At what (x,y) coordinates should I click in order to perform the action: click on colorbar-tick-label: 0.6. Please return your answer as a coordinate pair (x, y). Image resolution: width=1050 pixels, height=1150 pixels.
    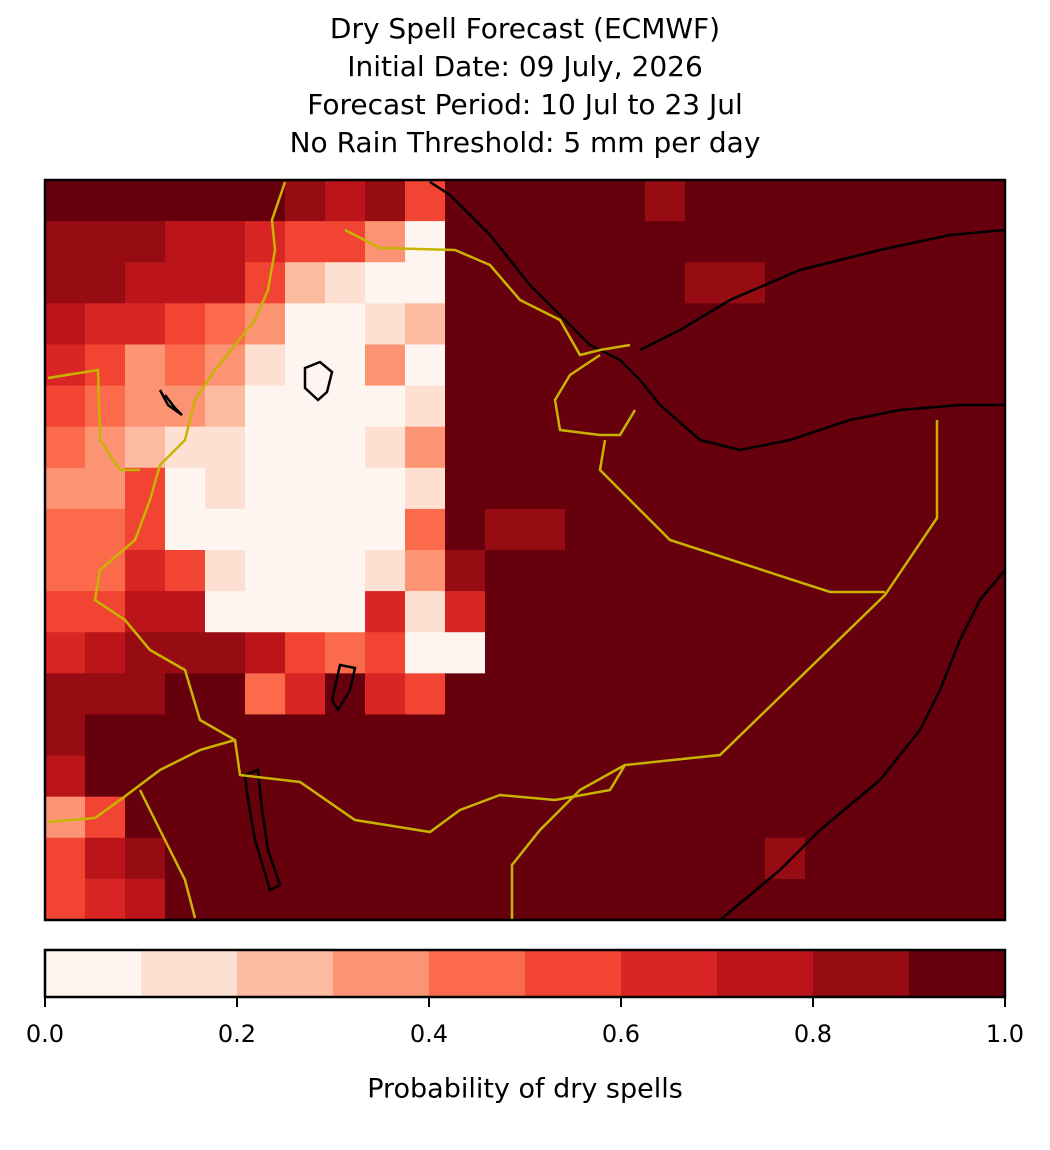
    Looking at the image, I should click on (621, 1034).